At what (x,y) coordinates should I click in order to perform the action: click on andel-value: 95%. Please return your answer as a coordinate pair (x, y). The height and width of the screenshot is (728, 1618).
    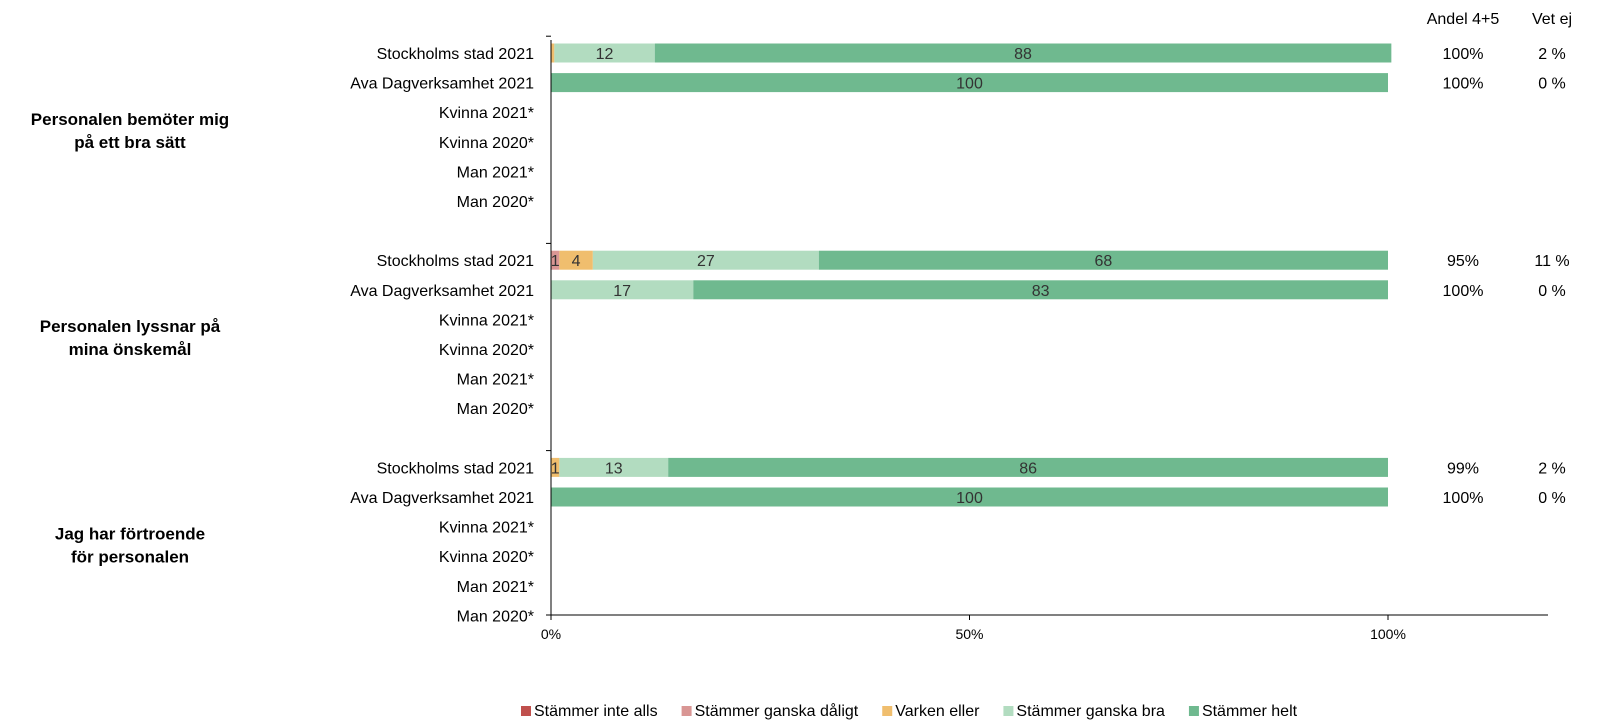
    Looking at the image, I should click on (1463, 261).